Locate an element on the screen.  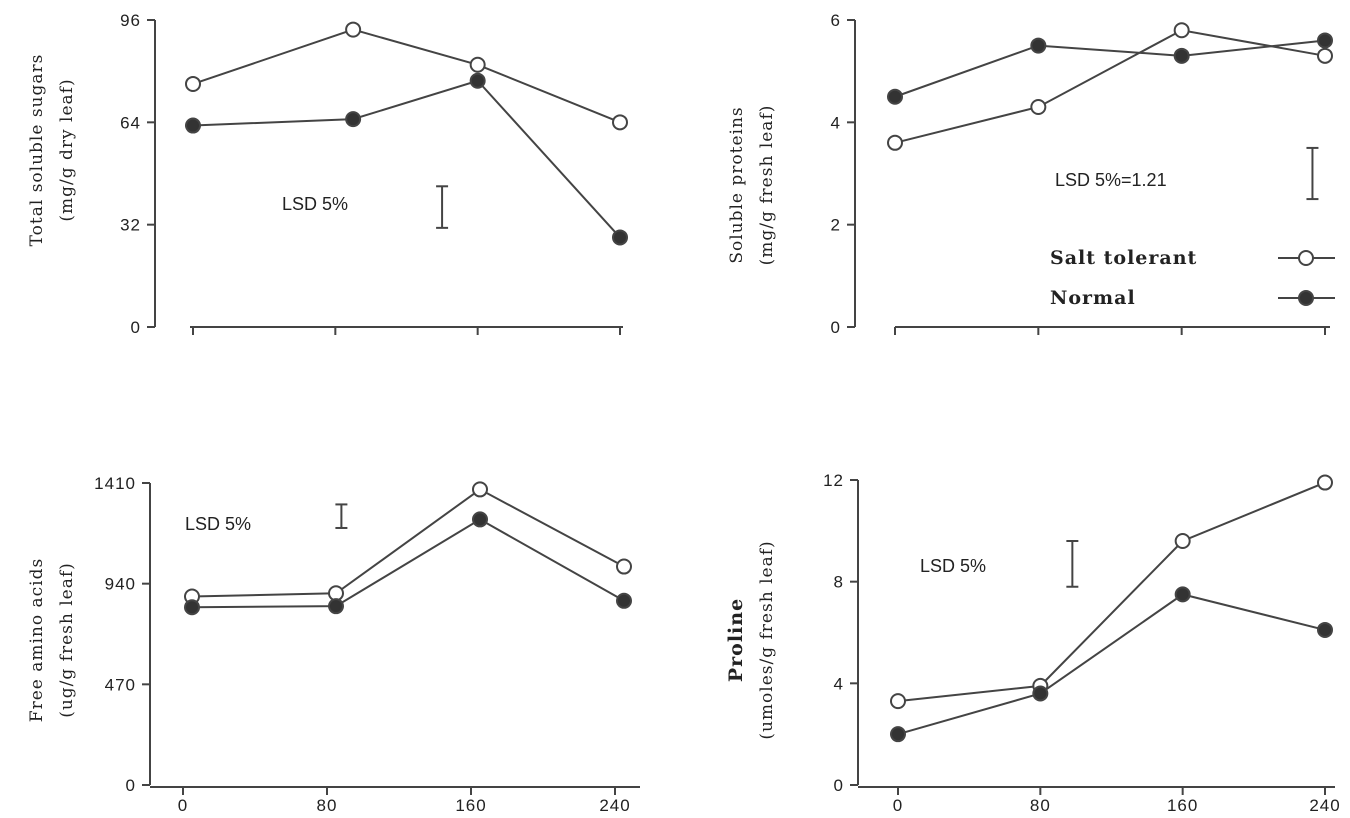
y-axis-label-units: (mg/g fresh leaf) is located at coordinates (767, 185).